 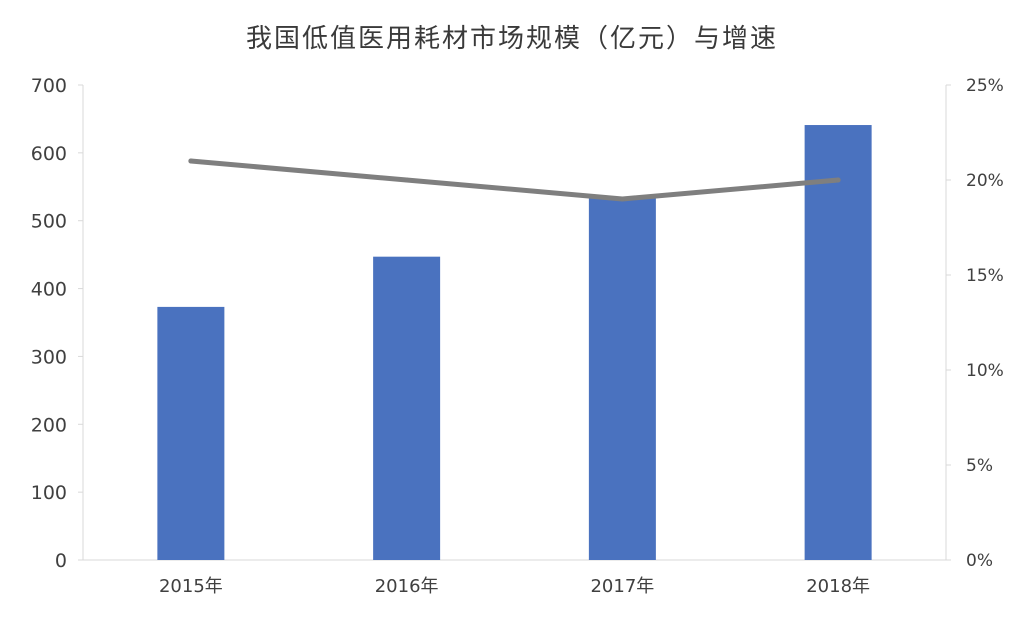 What do you see at coordinates (407, 586) in the screenshot?
I see `x-axis-tick-label: 2016年` at bounding box center [407, 586].